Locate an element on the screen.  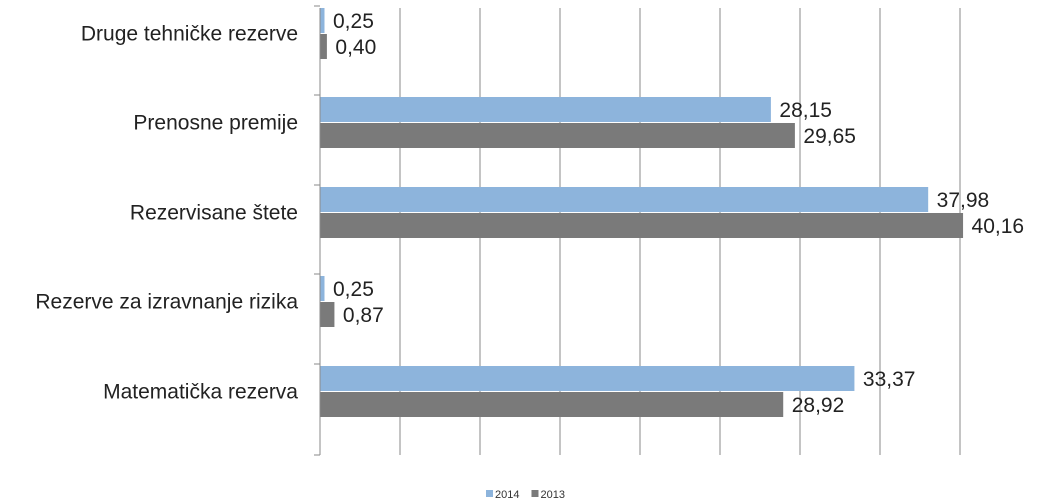
legend-swatch-2013 is located at coordinates (535, 493).